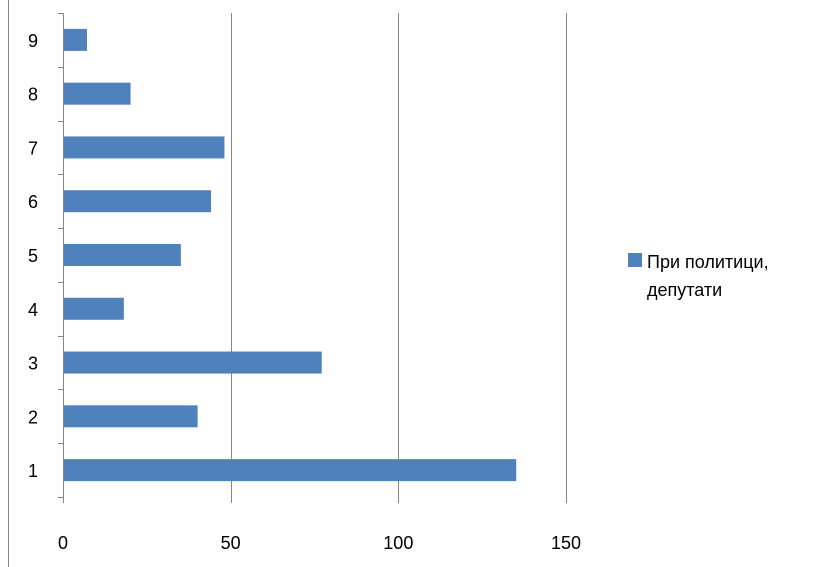  I want to click on legend-swatch, so click(635, 260).